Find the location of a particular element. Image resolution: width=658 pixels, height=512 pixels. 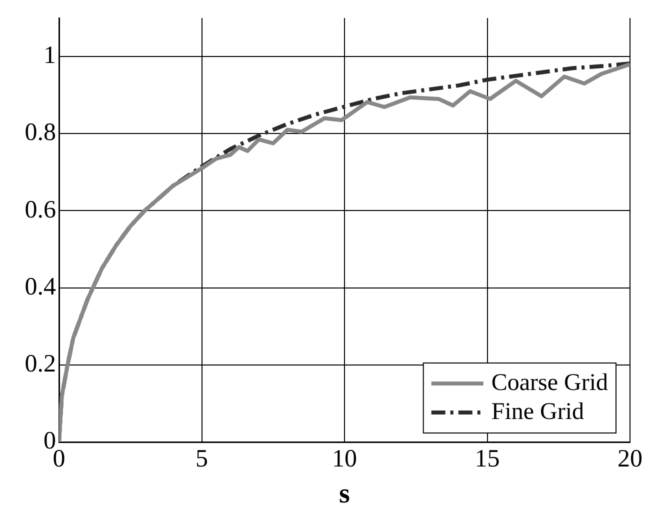

legend-label: Coarse Grid is located at coordinates (549, 383).